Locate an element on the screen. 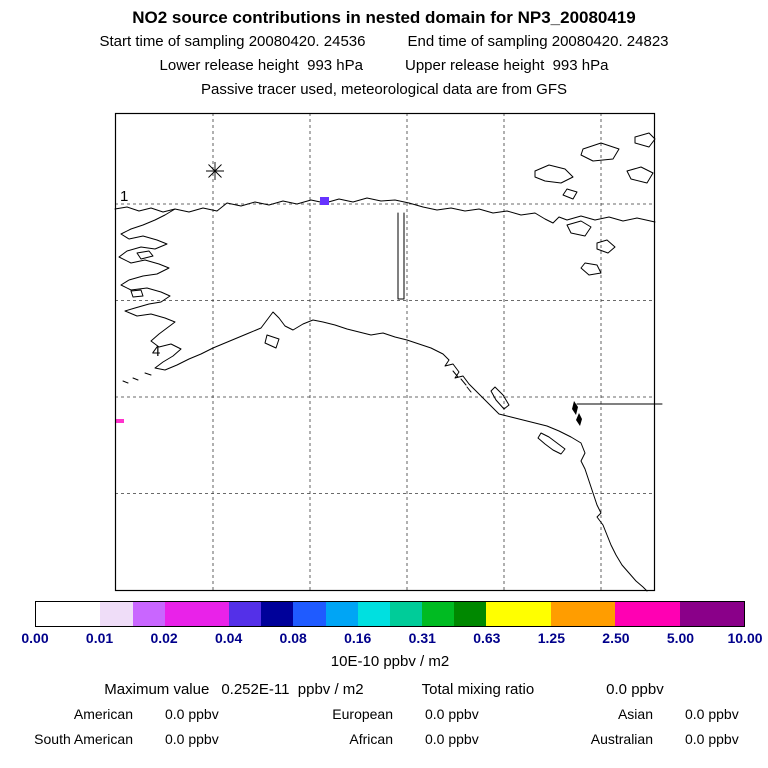  panhandle-islands is located at coordinates (462, 381).